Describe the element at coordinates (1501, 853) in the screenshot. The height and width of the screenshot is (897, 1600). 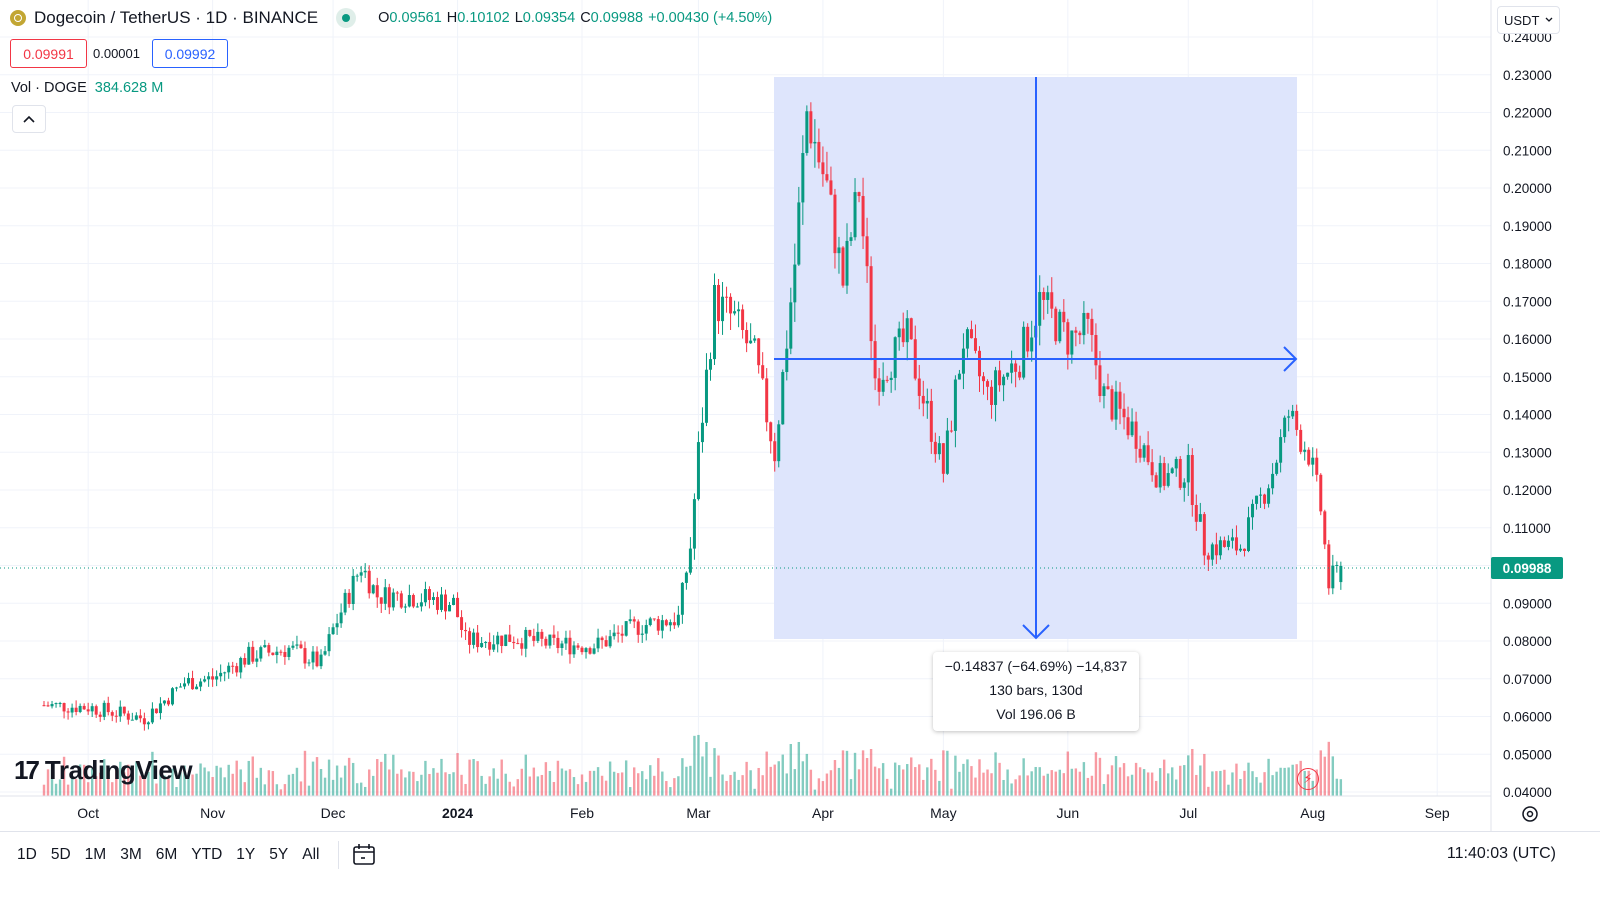
I see `utc-clock: 11:40:03 (UTC)` at that location.